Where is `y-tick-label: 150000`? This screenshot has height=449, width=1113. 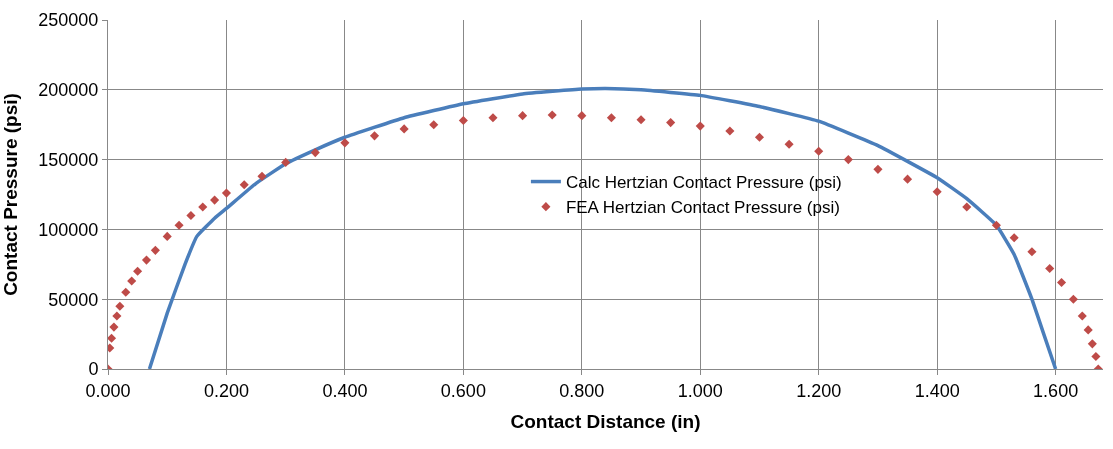 y-tick-label: 150000 is located at coordinates (68, 159).